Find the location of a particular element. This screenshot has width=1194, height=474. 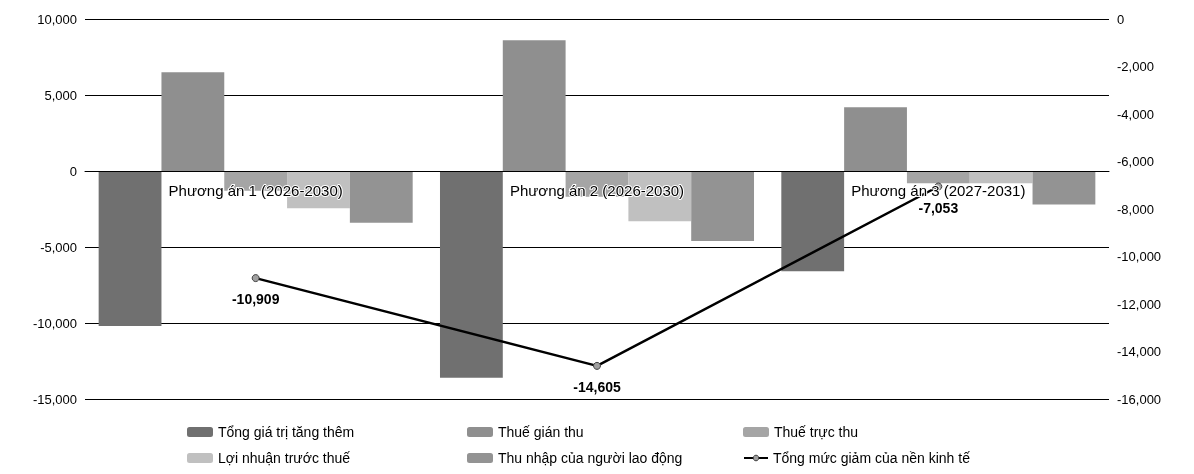

legend-label: Thuế gián thu is located at coordinates (541, 432).